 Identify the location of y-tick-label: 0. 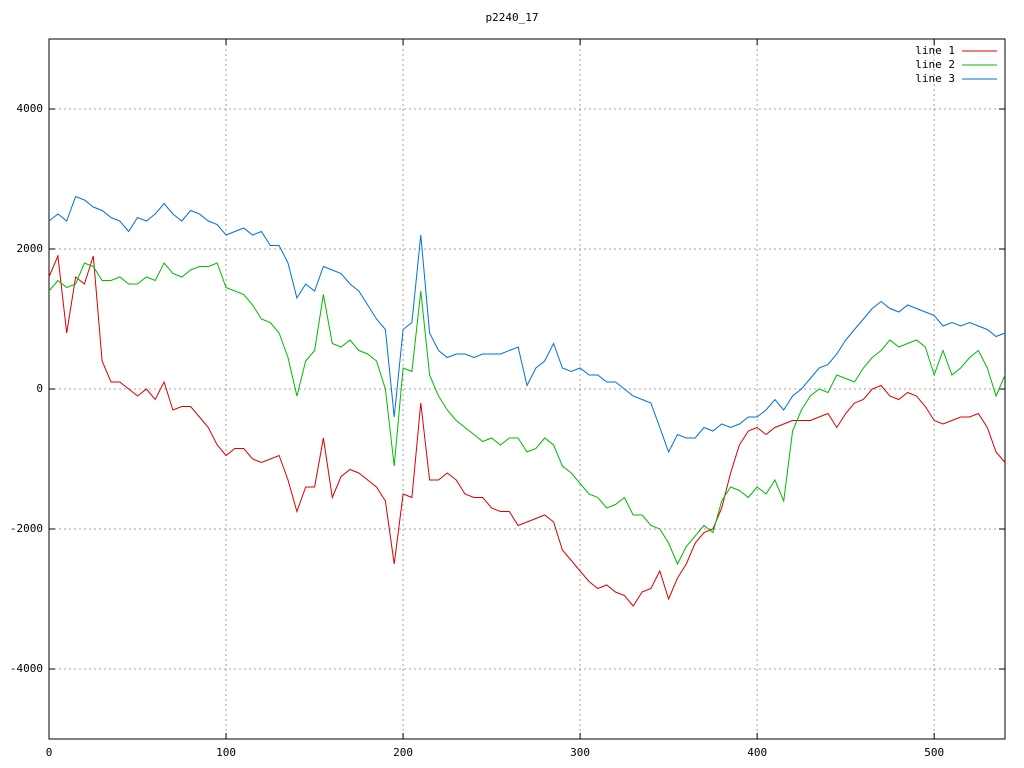
(39, 388).